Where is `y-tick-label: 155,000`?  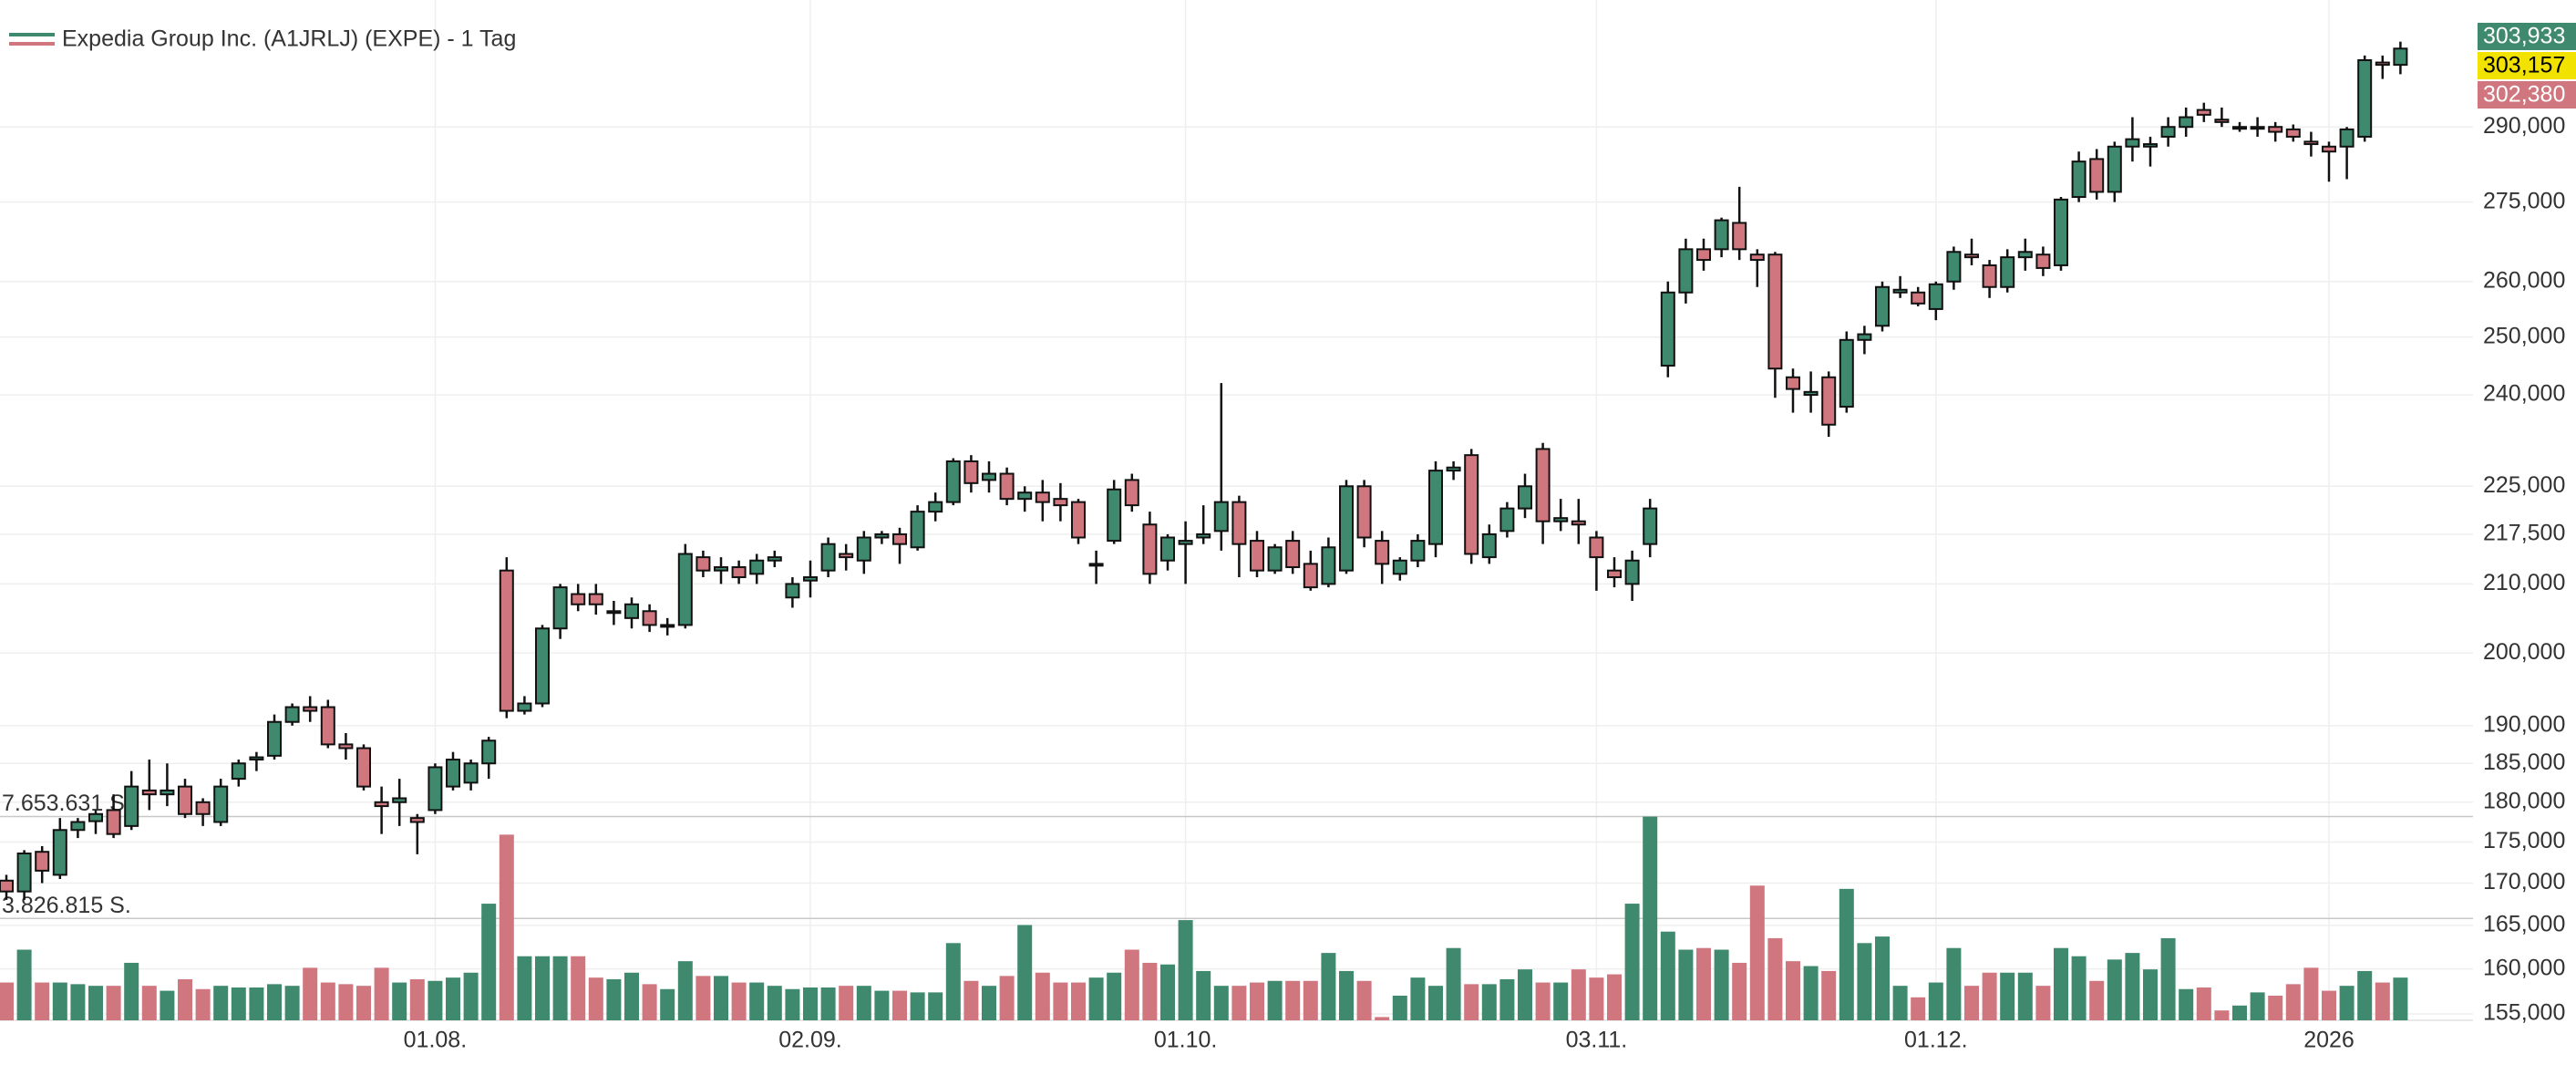 y-tick-label: 155,000 is located at coordinates (2524, 1013).